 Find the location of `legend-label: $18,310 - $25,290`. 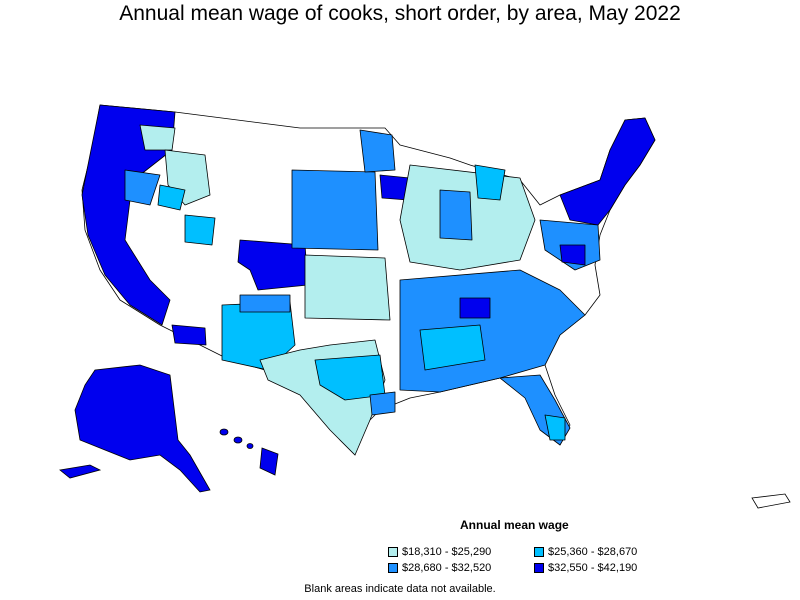

legend-label: $18,310 - $25,290 is located at coordinates (447, 552).